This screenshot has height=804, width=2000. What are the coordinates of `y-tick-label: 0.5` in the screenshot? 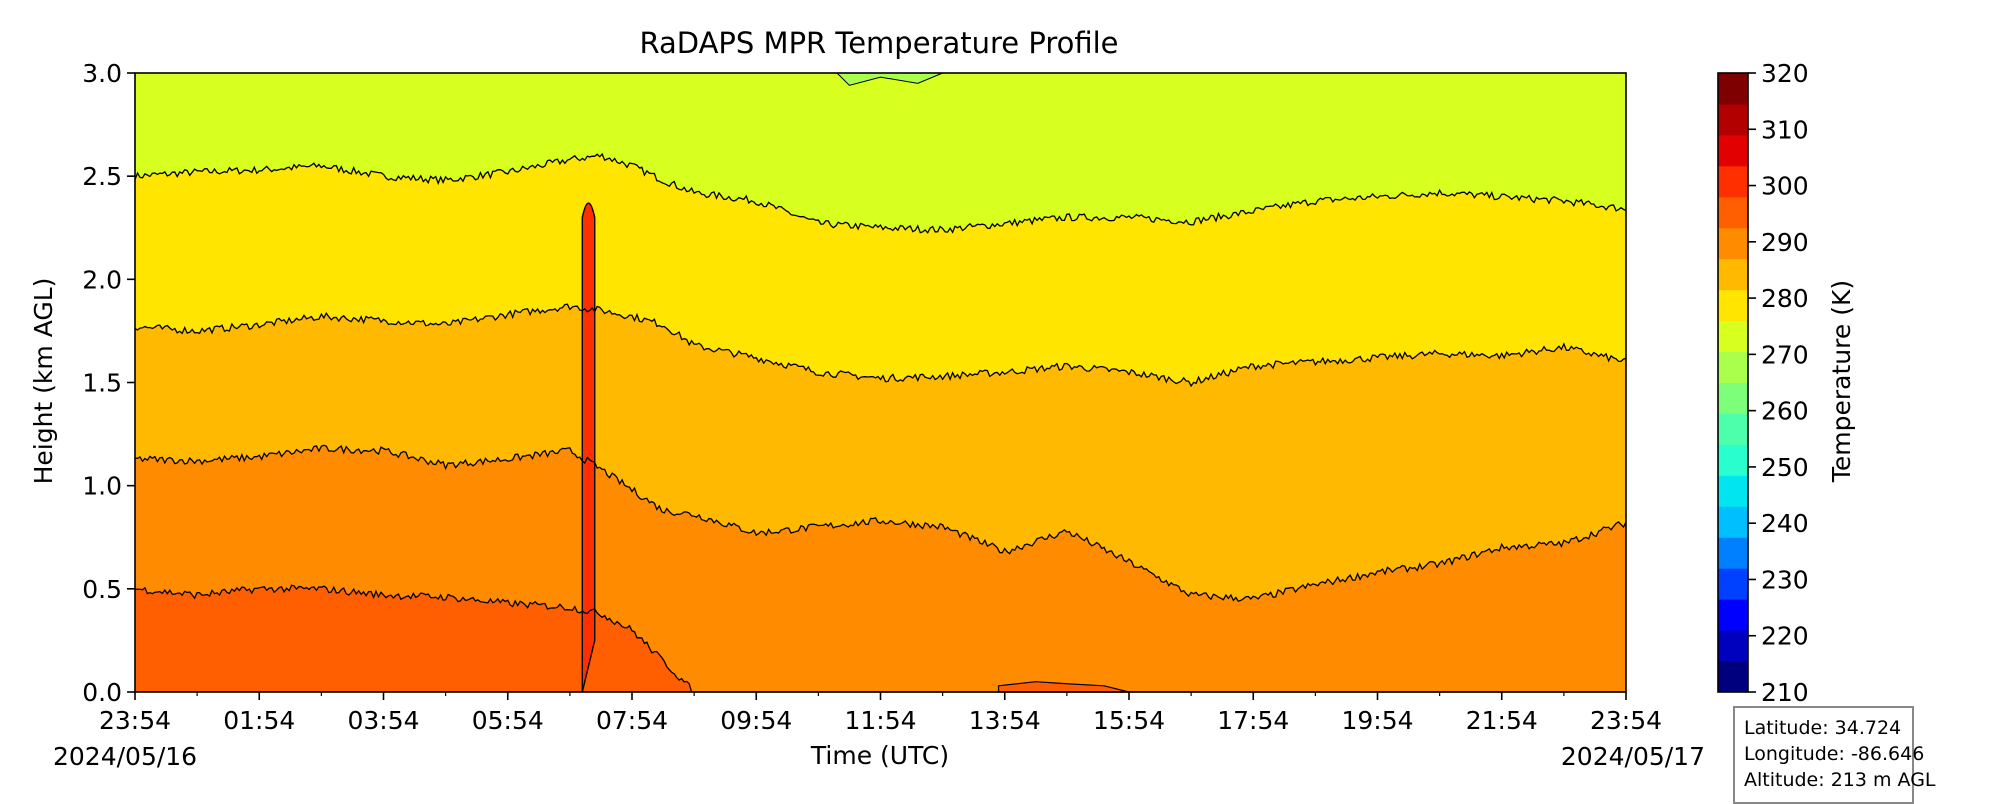 It's located at (102, 589).